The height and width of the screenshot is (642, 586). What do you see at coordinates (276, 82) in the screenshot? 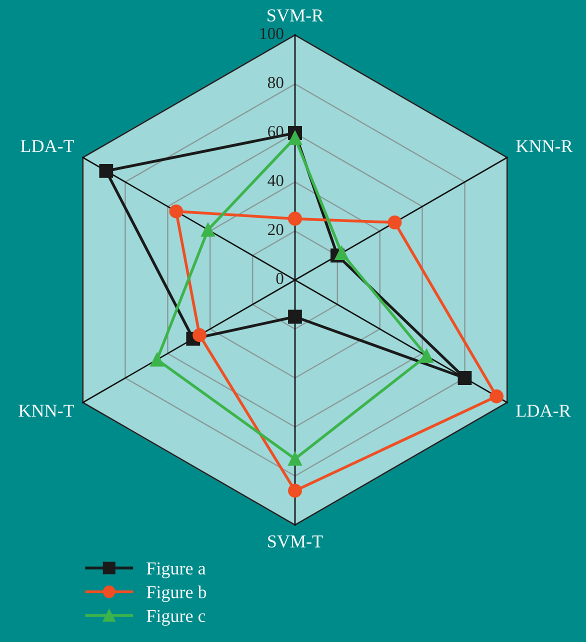
I see `y-tick-label: 80` at bounding box center [276, 82].